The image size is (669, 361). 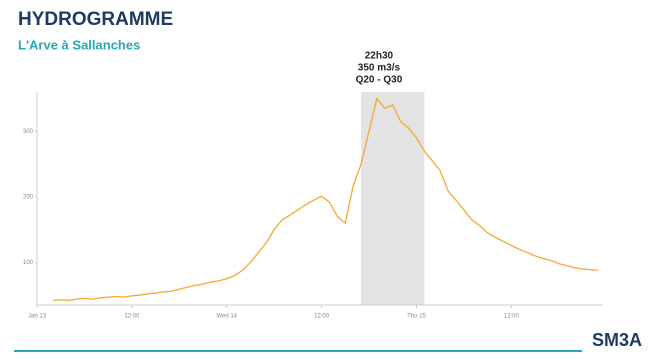 What do you see at coordinates (379, 68) in the screenshot?
I see `annotation: 350 m3/s` at bounding box center [379, 68].